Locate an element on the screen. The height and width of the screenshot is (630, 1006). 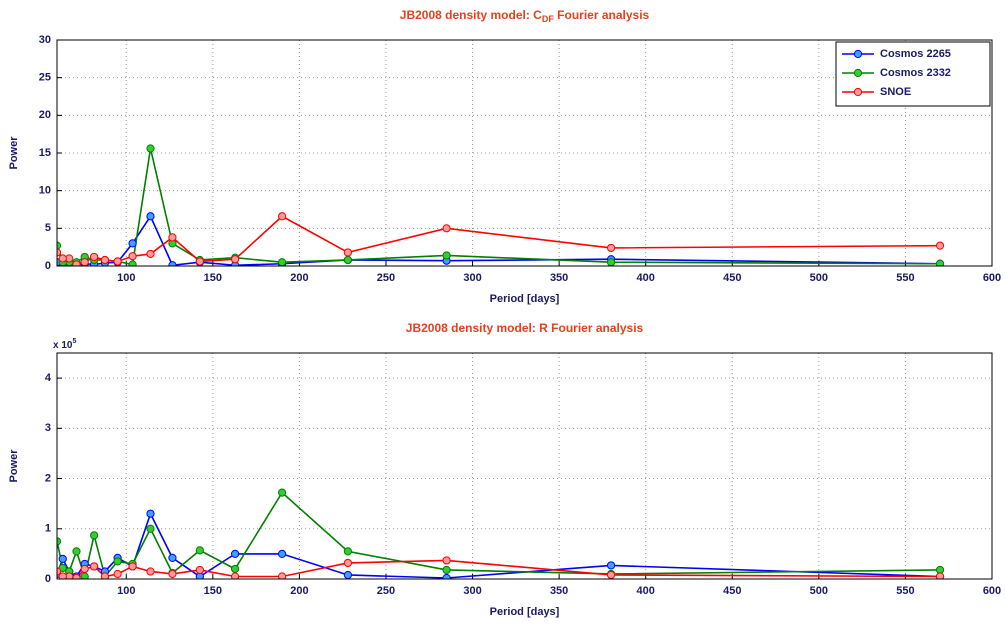
legend-label: Cosmos 2265 is located at coordinates (915, 54).